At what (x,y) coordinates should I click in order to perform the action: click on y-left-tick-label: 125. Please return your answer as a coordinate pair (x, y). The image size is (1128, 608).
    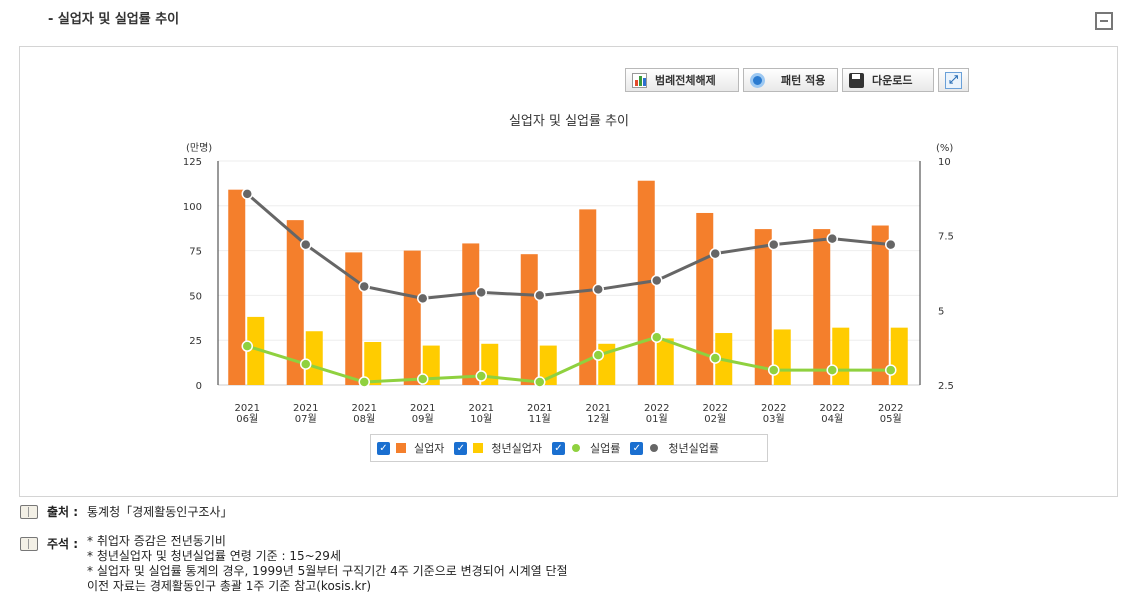
    Looking at the image, I should click on (192, 162).